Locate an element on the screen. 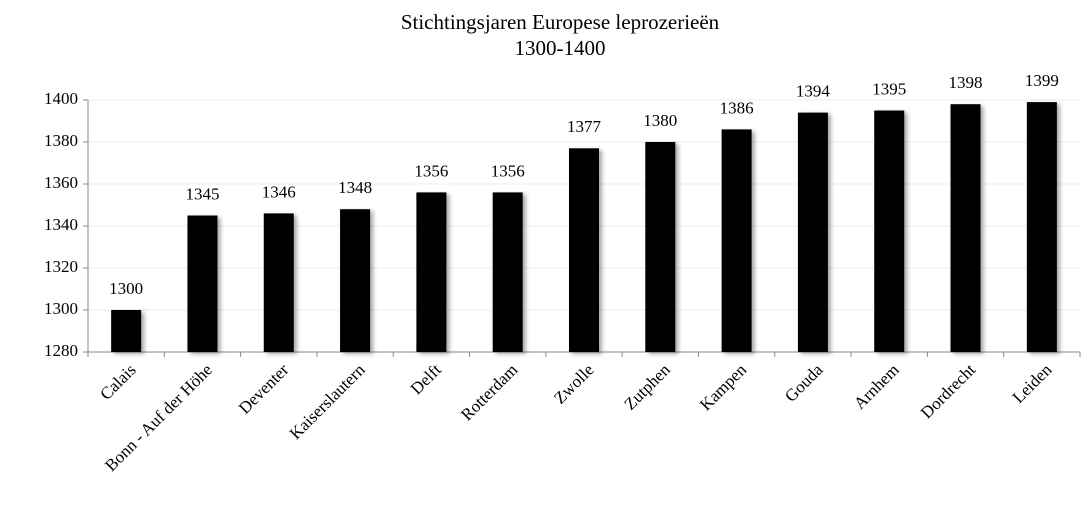 The width and height of the screenshot is (1087, 526). data-label: 1399 is located at coordinates (1042, 80).